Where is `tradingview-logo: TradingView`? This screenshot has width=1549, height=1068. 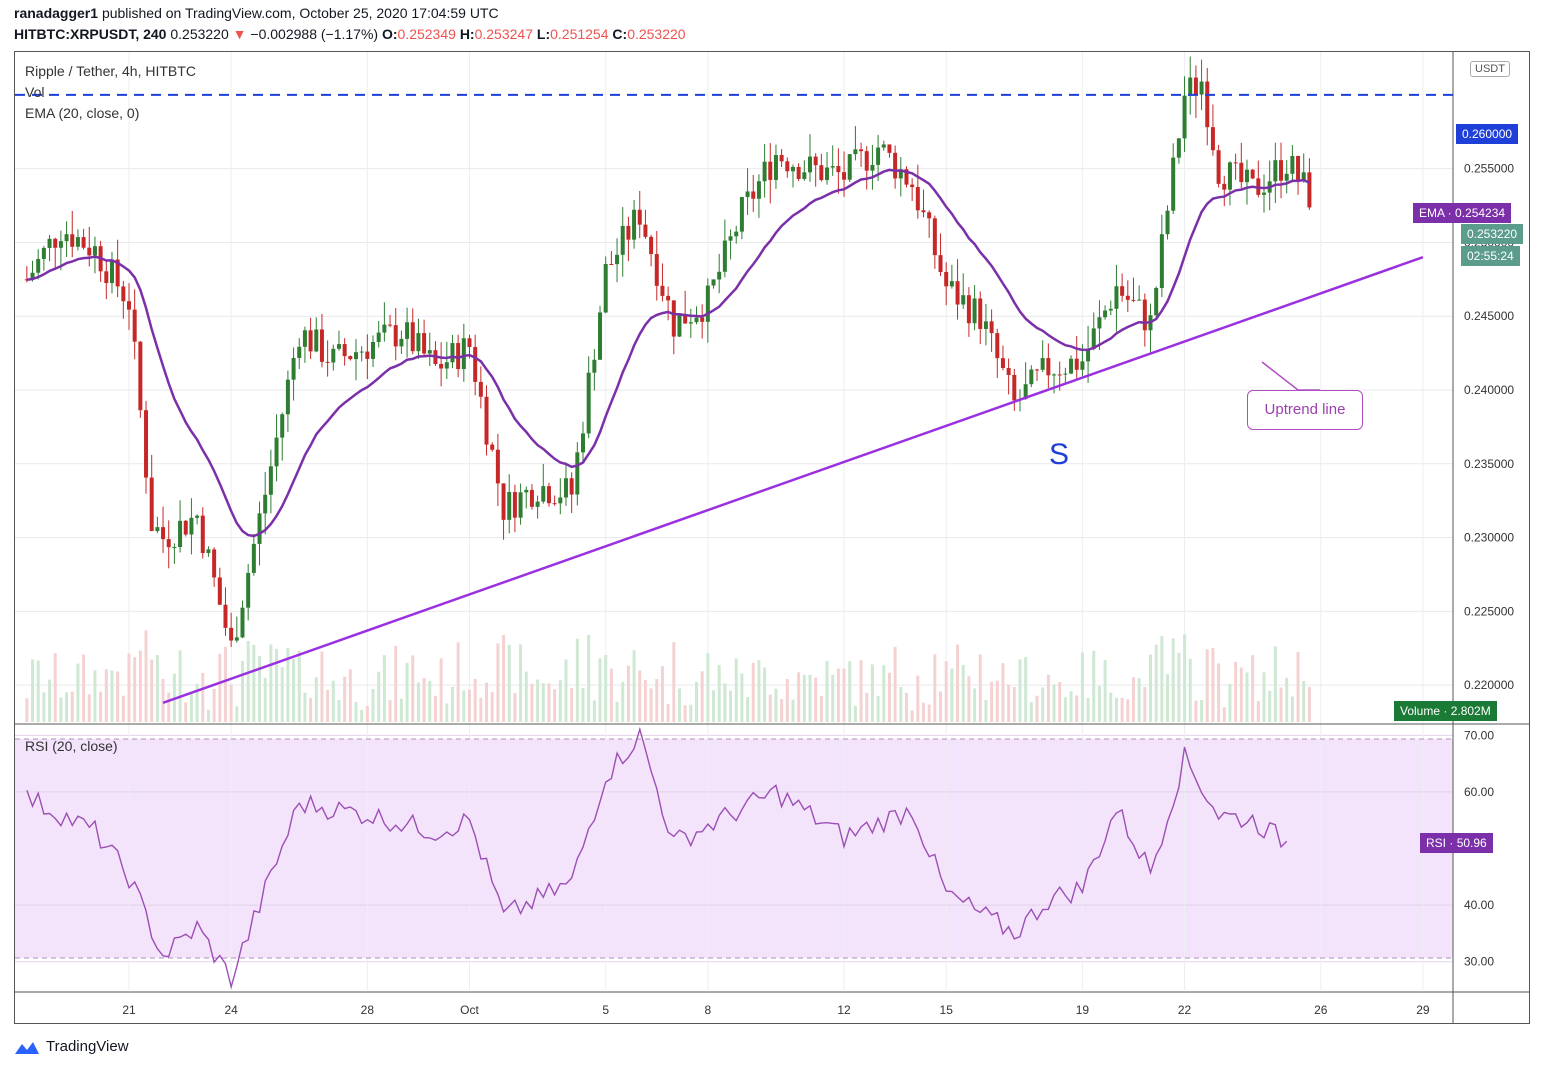
tradingview-logo: TradingView is located at coordinates (71, 1046).